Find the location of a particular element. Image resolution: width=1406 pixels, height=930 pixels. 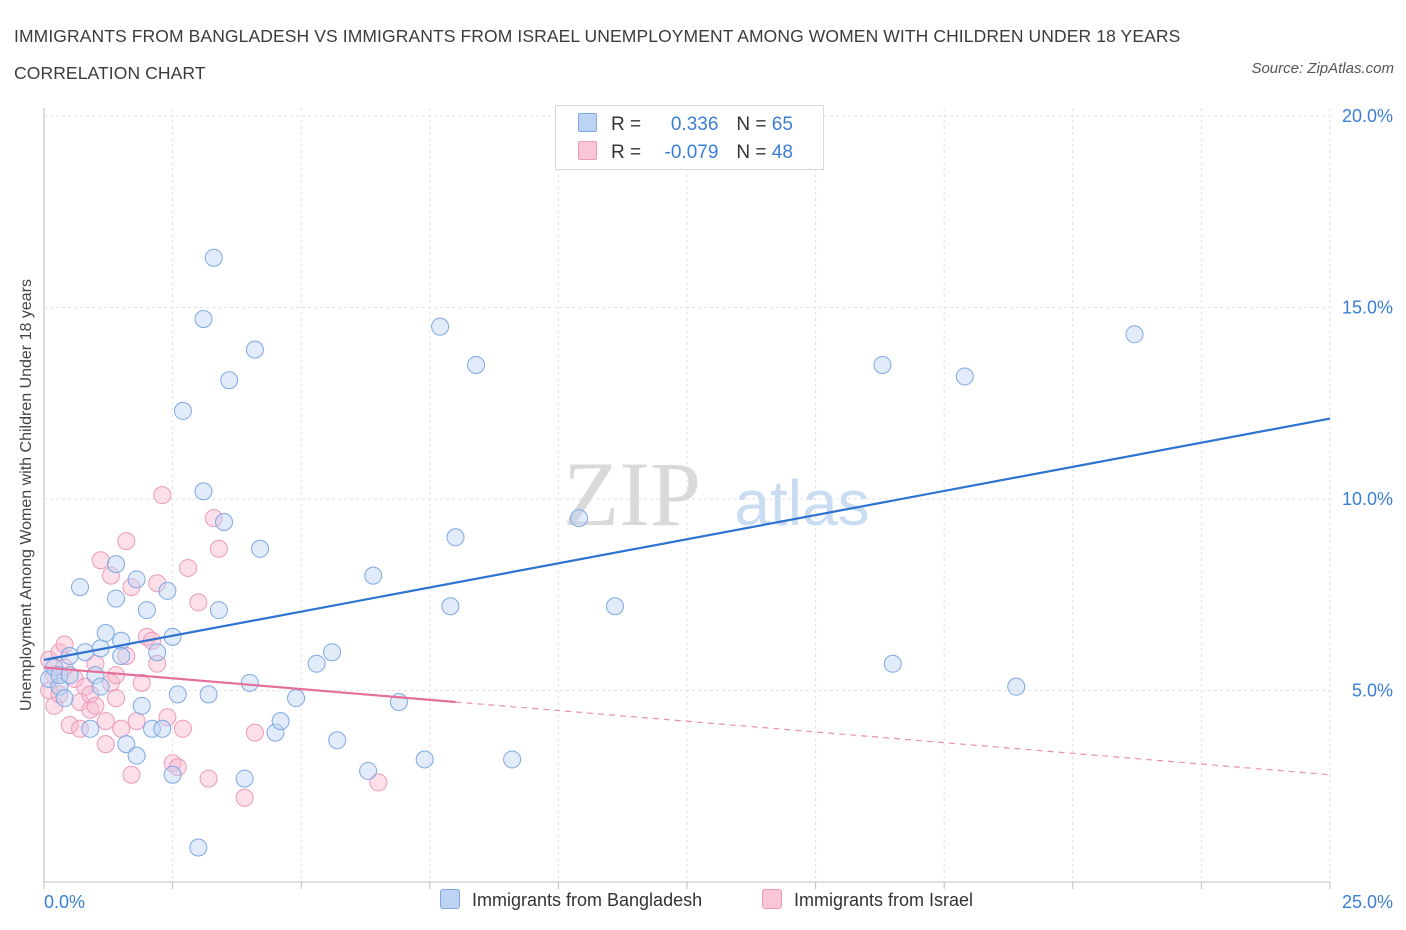

israel-trend-line is located at coordinates (249, 685).